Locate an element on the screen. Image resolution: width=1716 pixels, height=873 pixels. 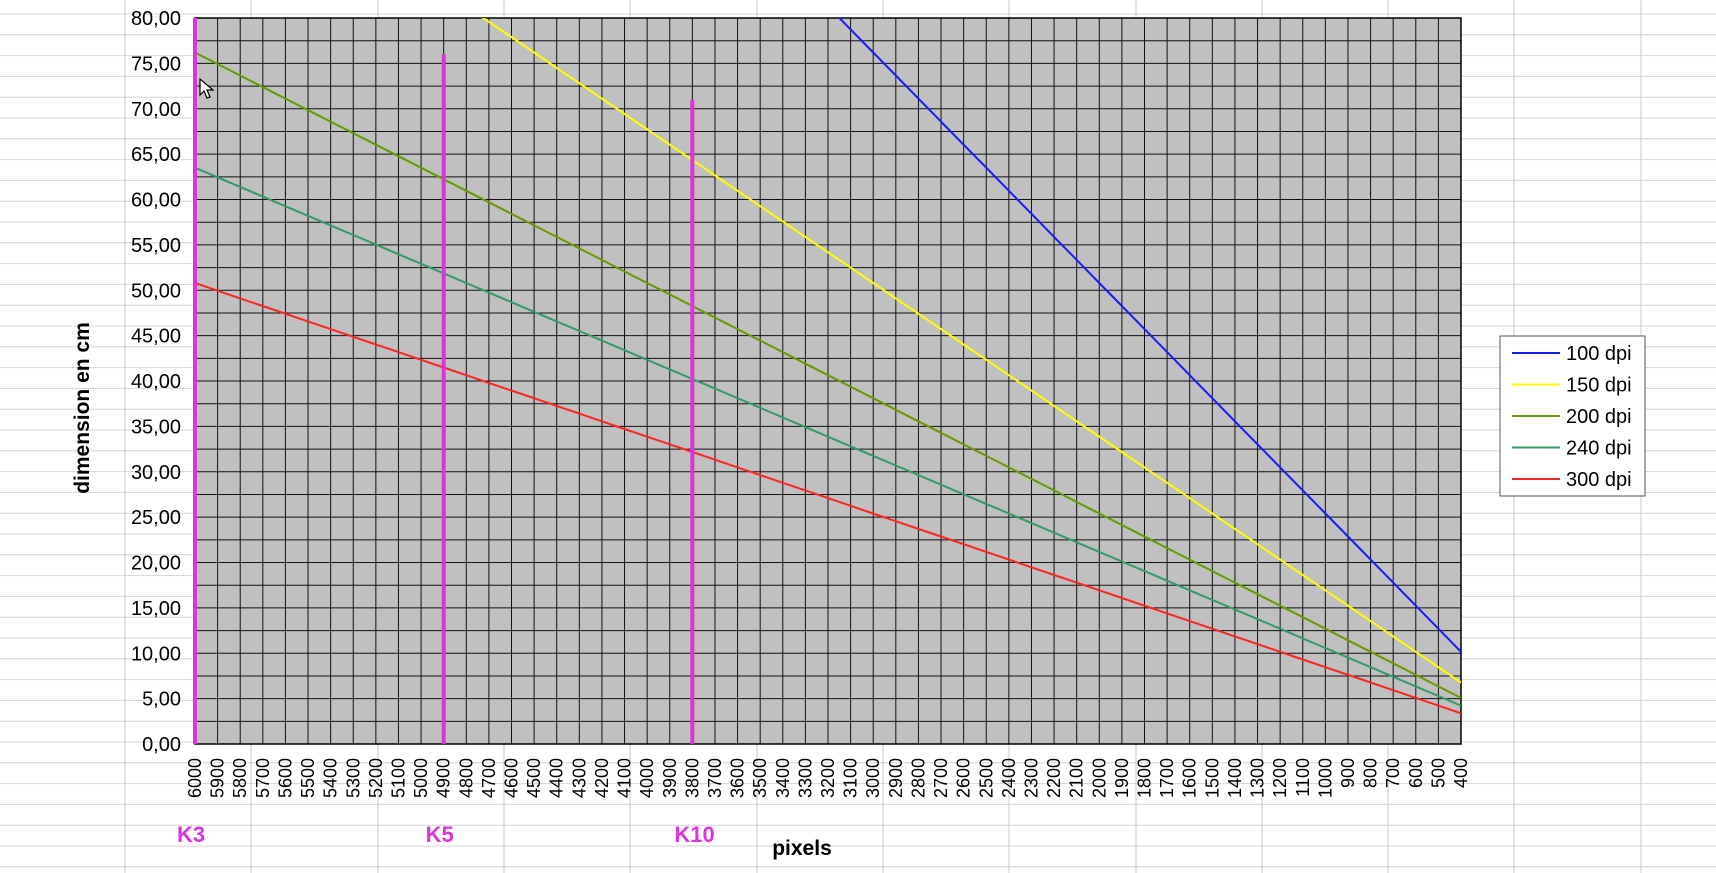
x-tick-label: 2700 is located at coordinates (941, 778).